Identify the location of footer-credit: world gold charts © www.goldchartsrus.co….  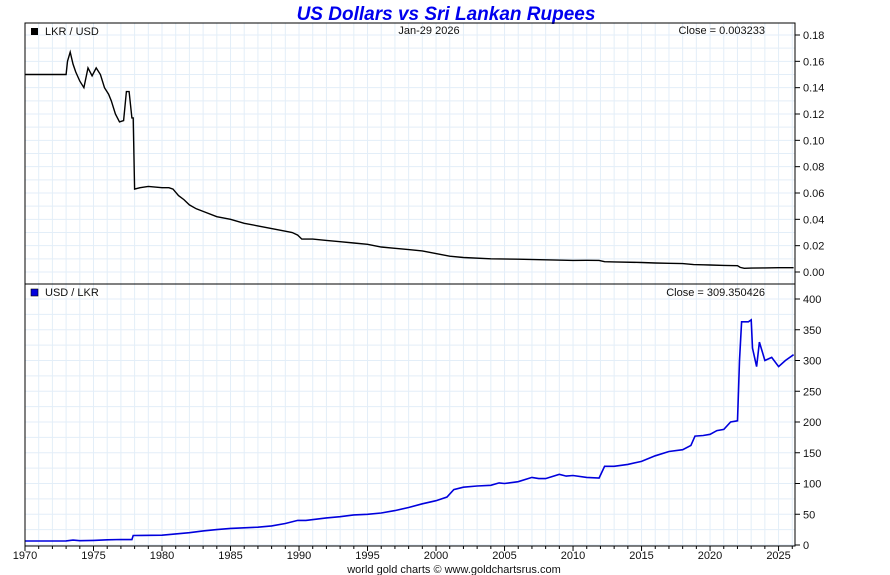
(453, 569).